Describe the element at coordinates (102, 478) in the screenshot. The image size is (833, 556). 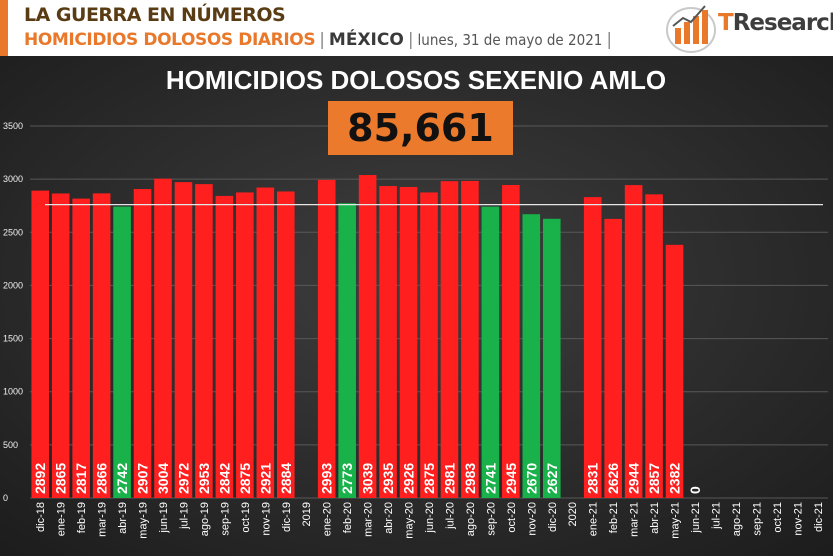
I see `data-label-mar-19: 2866` at that location.